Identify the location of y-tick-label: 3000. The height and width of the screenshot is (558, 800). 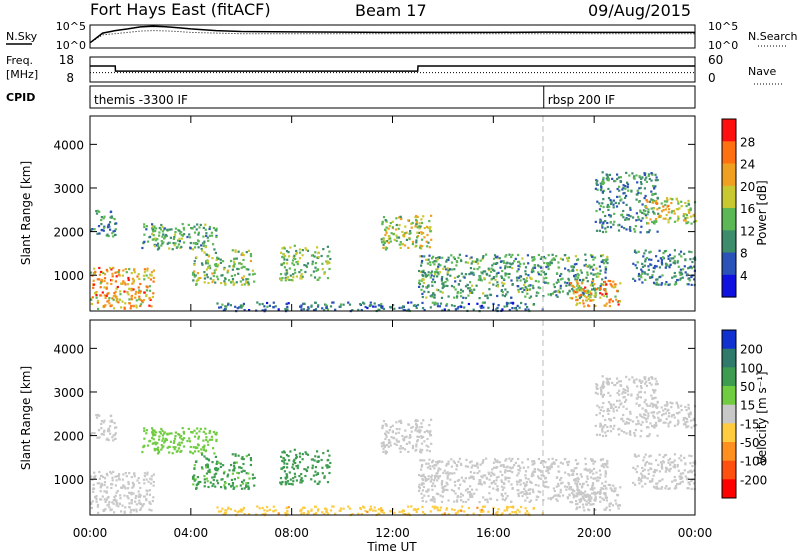
(68, 393).